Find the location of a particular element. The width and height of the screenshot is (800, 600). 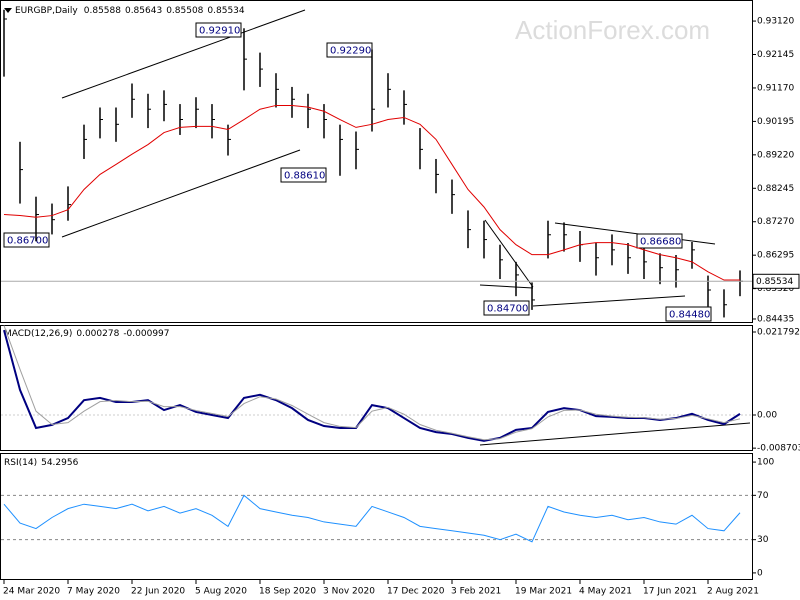

macd-header: MACD(12,26,9) 0.000278 -0.000997 is located at coordinates (87, 334).